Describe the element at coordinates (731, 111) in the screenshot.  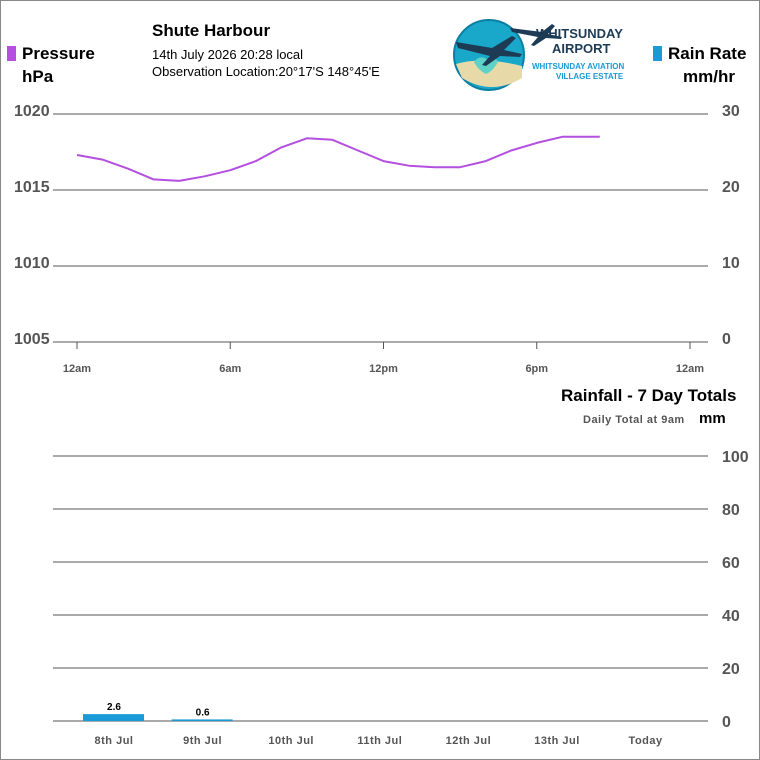
I see `rain-rate-y-tick: 30` at that location.